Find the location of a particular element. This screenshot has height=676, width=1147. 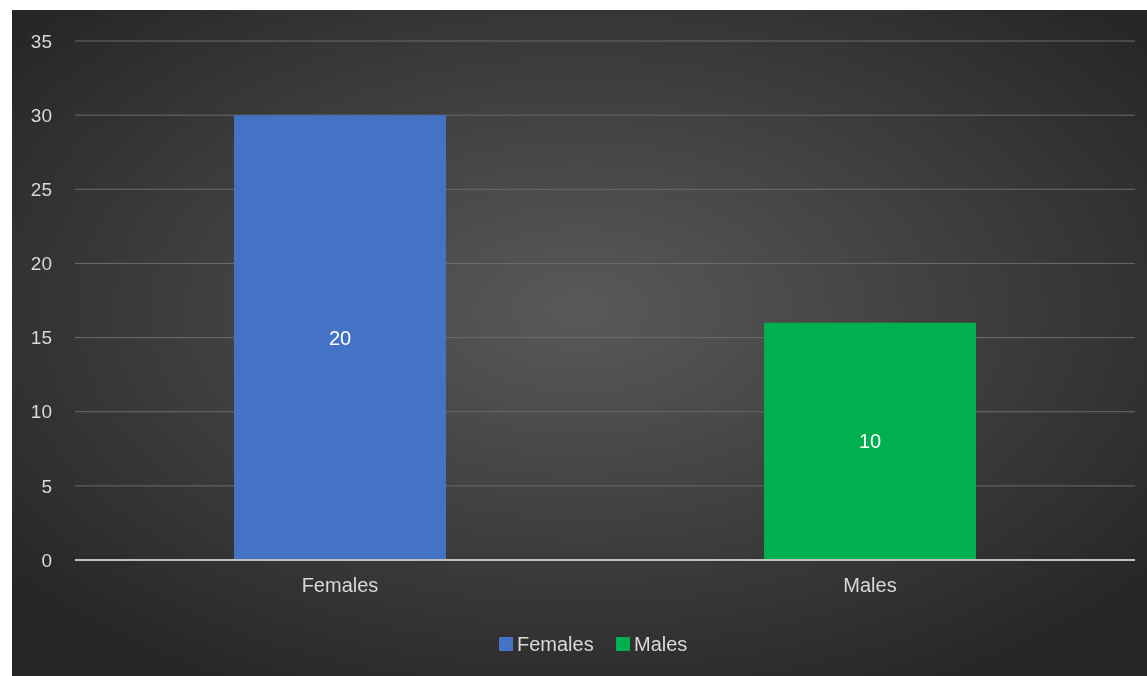

legend-label: Females is located at coordinates (555, 644).